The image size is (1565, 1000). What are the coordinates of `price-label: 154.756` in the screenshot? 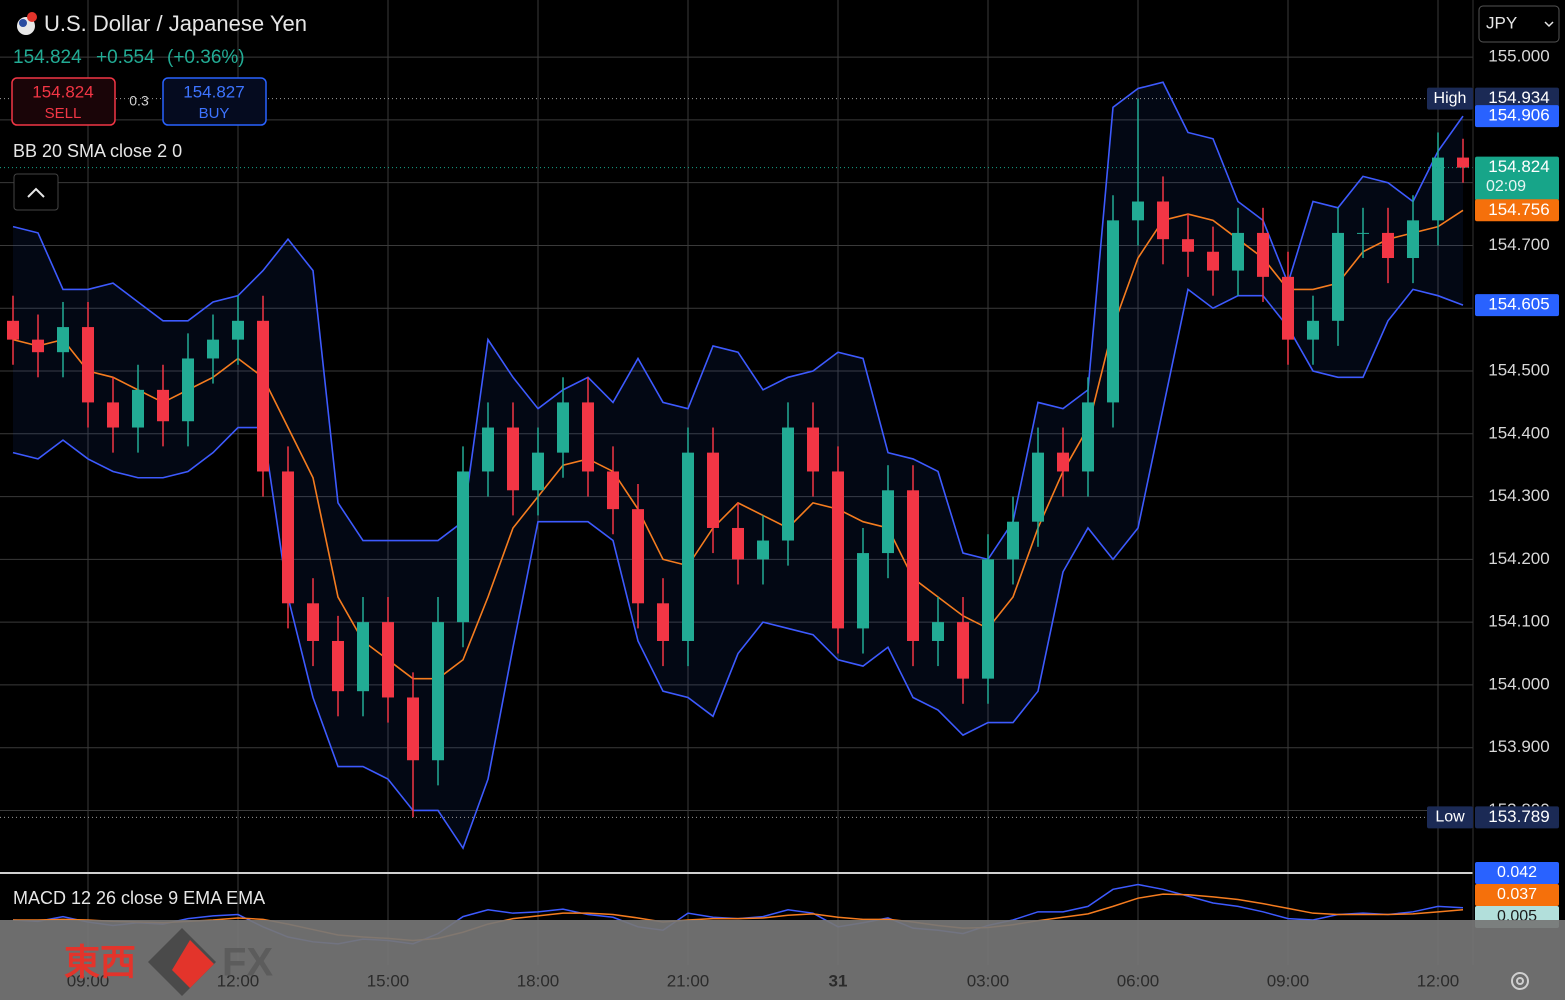 It's located at (1518, 209).